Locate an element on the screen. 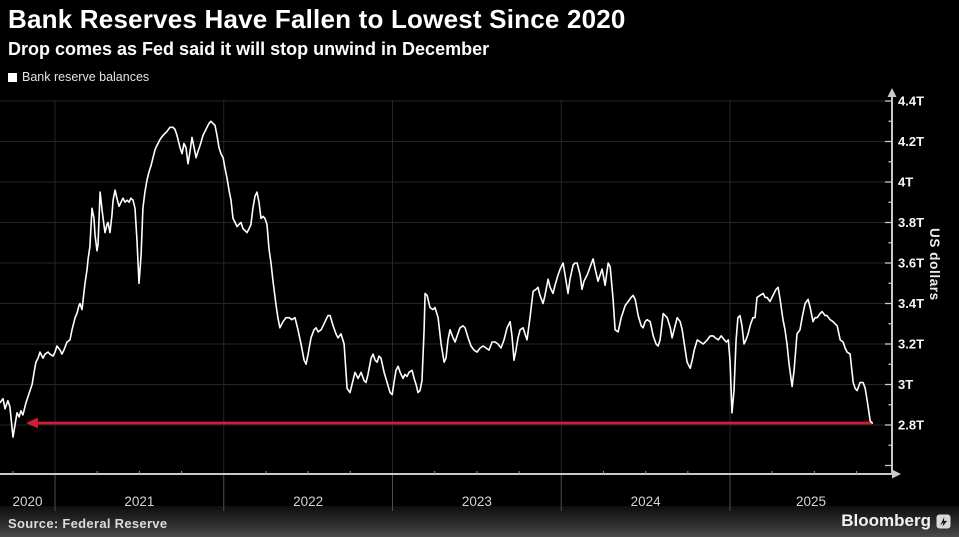  y-axis-unit-label: US dollars is located at coordinates (934, 264).